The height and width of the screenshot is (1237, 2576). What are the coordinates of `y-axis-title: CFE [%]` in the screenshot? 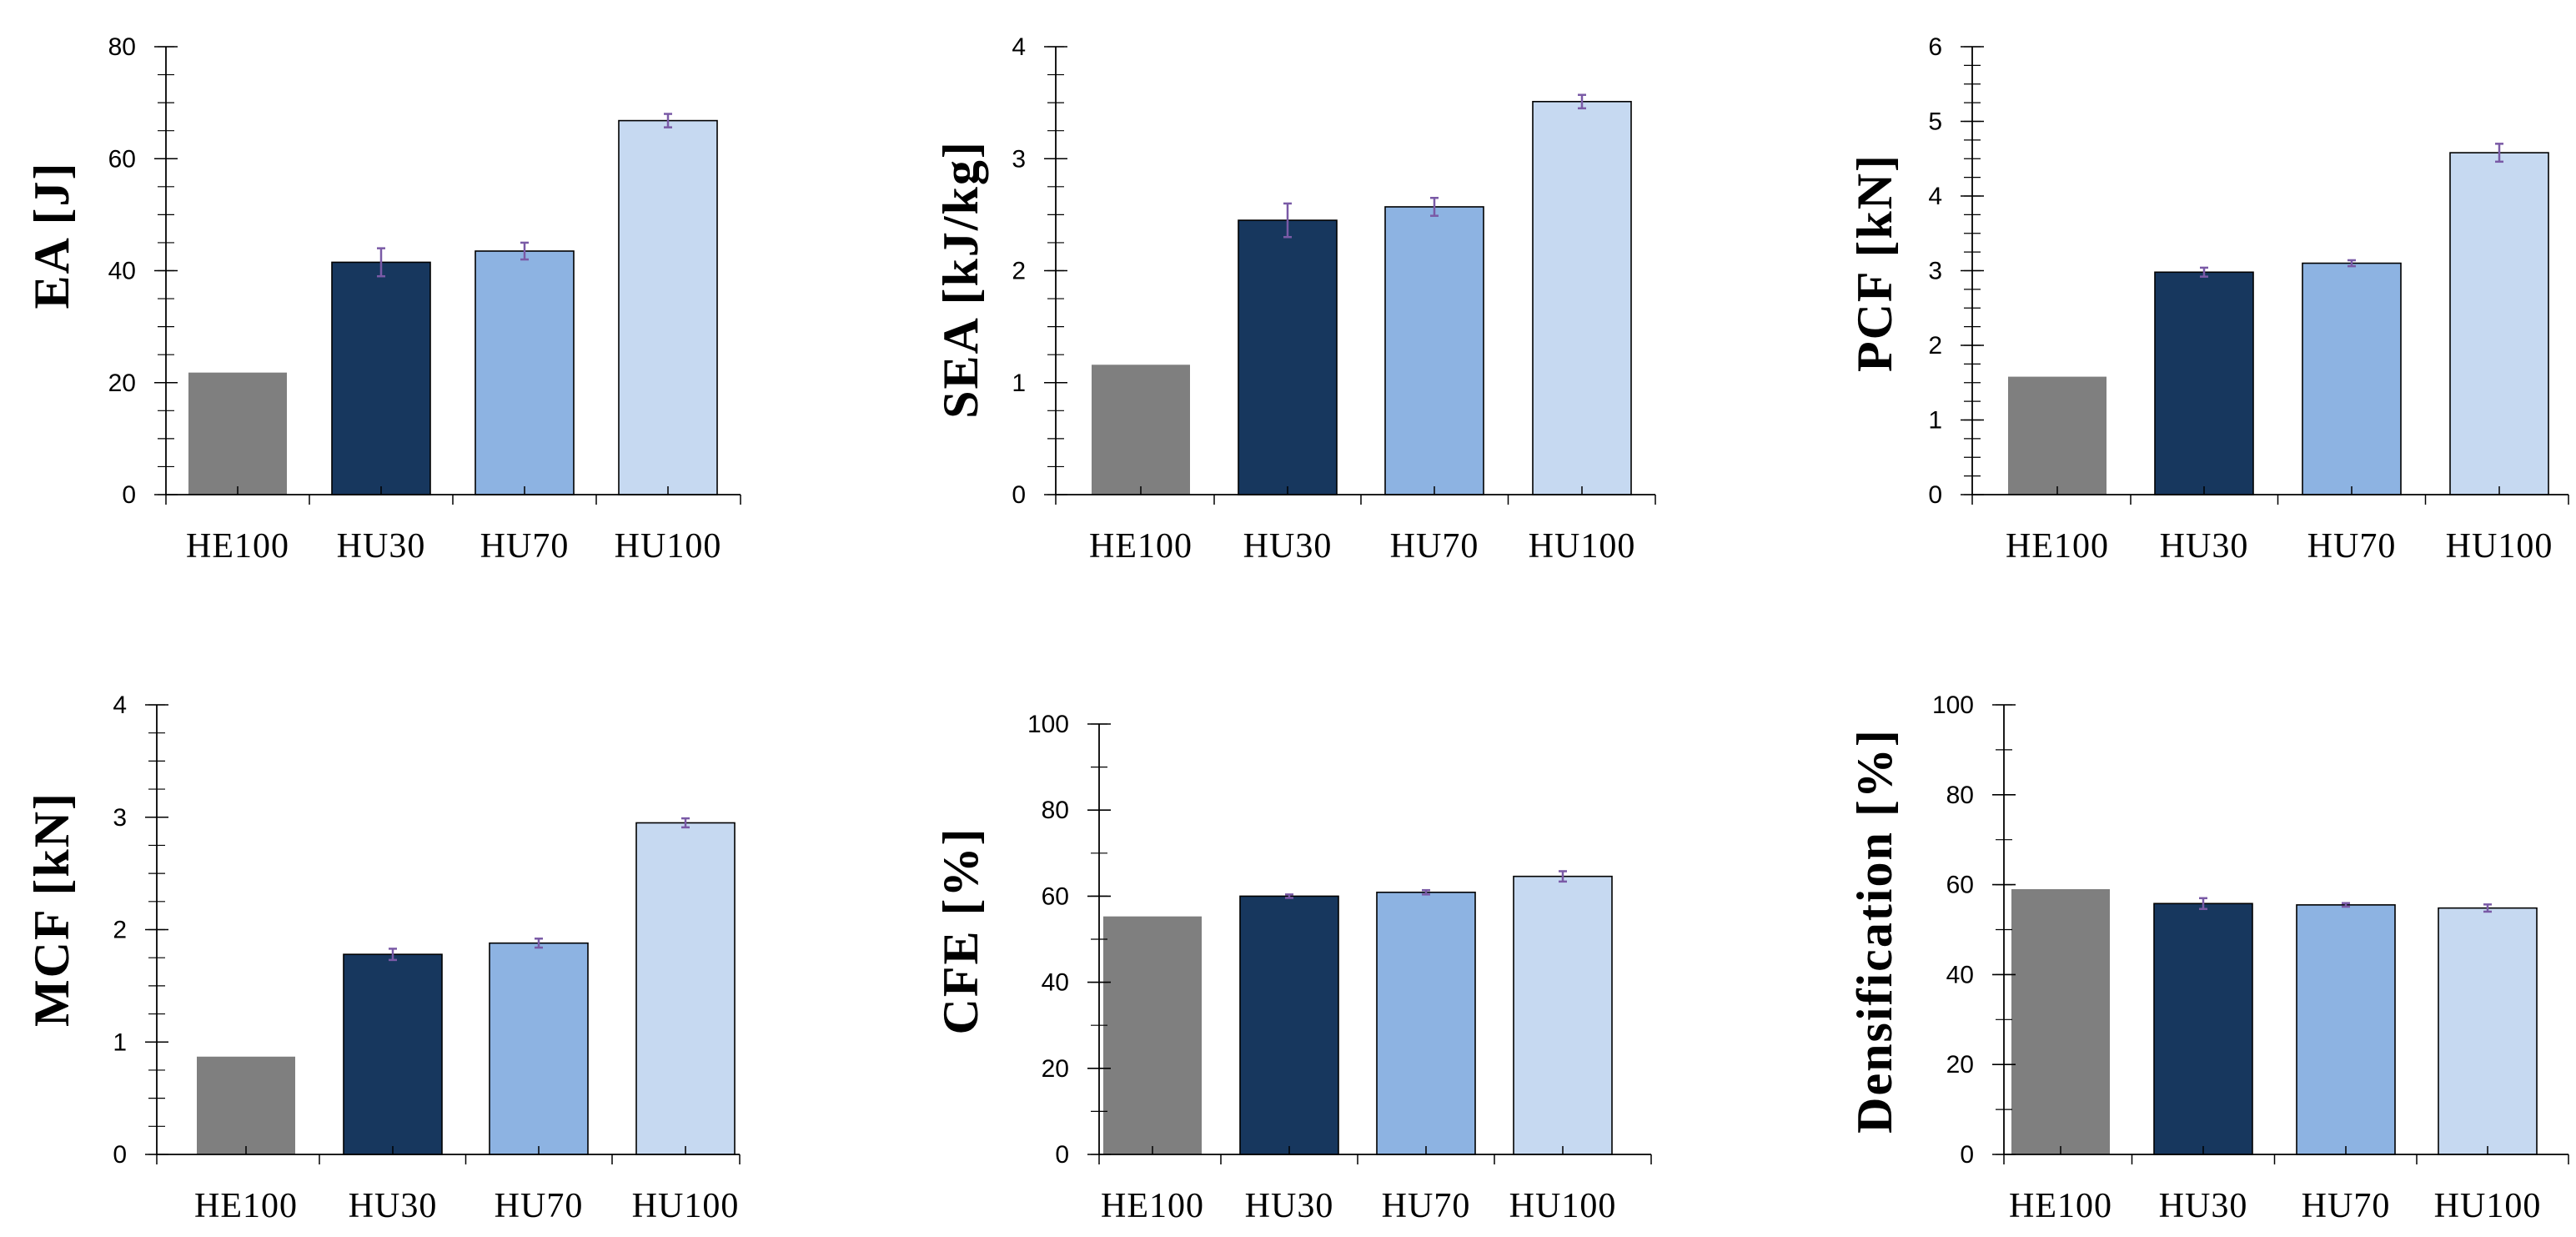 It's located at (960, 931).